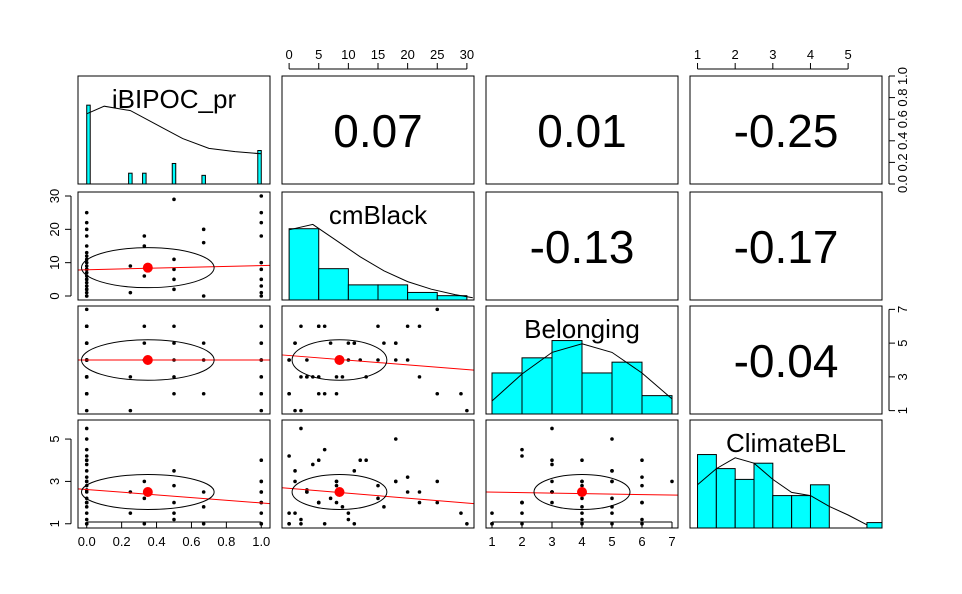 The image size is (962, 594). Describe the element at coordinates (288, 54) in the screenshot. I see `tick-label: 0` at that location.